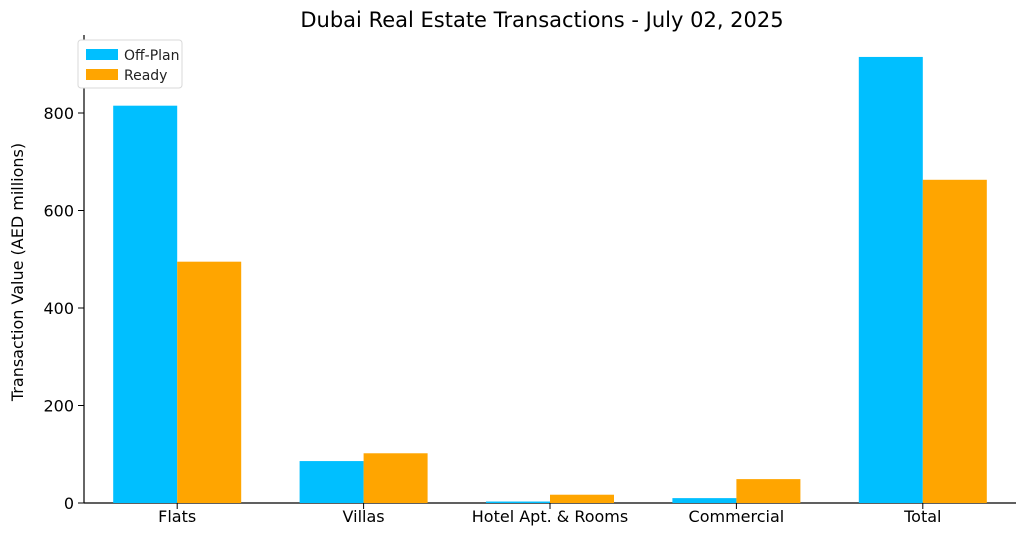  What do you see at coordinates (737, 516) in the screenshot?
I see `x-tick-label: Commercial` at bounding box center [737, 516].